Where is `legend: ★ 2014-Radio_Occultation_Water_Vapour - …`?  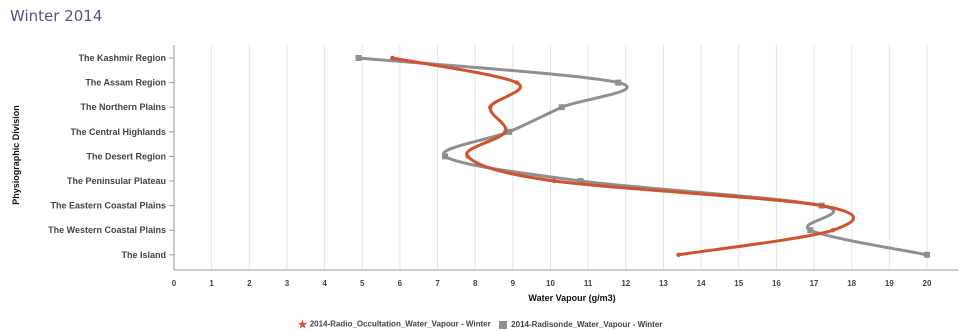 legend: ★ 2014-Radio_Occultation_Water_Vapour - … is located at coordinates (480, 324).